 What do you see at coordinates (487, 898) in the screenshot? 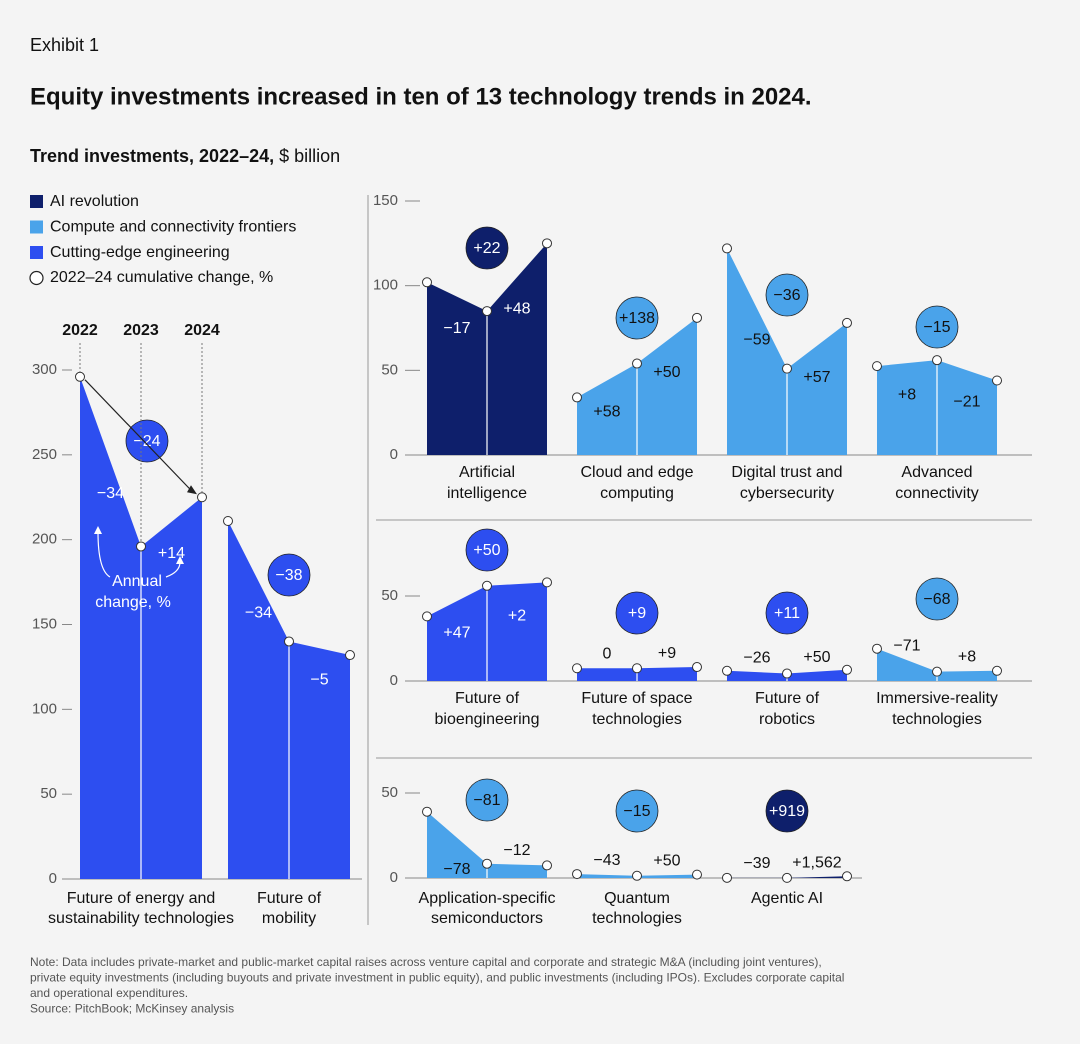
I see `category-label: Application-specific` at bounding box center [487, 898].